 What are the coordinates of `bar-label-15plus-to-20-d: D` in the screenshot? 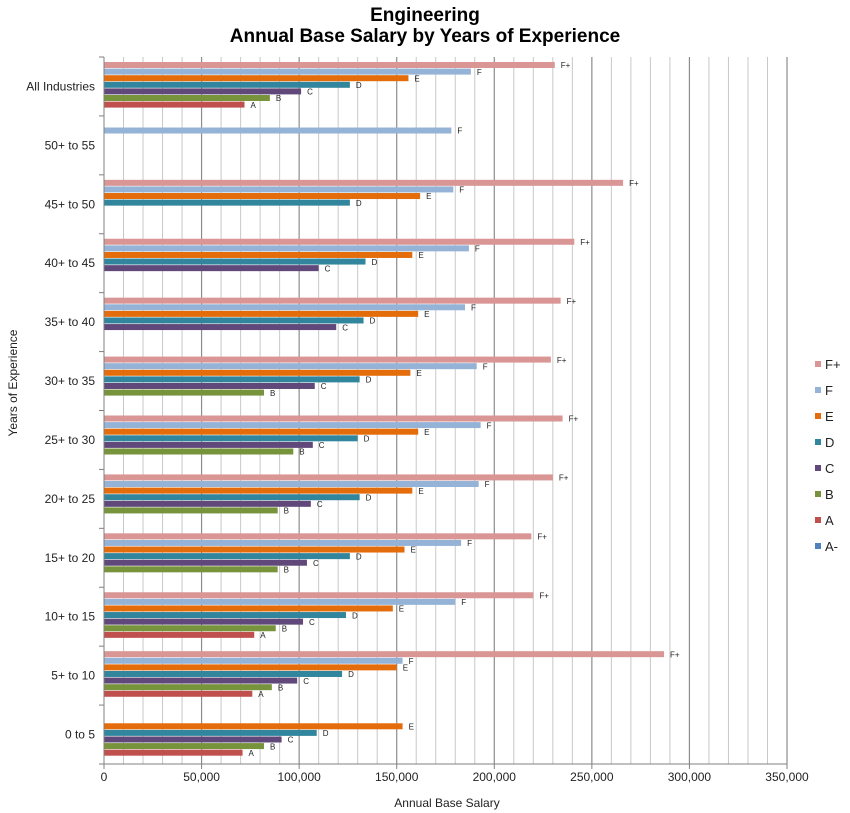 It's located at (359, 556).